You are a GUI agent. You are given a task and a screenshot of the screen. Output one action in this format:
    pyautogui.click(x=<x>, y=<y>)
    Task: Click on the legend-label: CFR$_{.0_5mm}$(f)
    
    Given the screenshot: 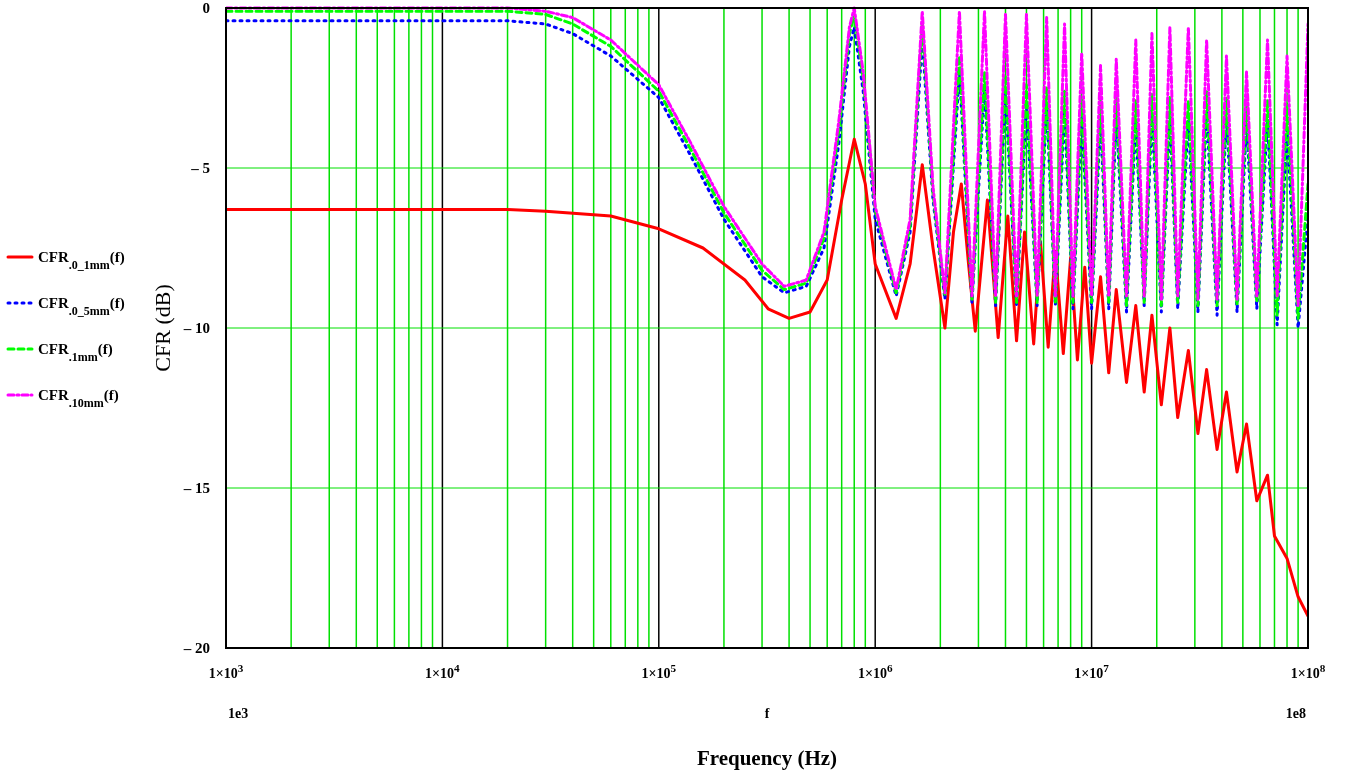 What is the action you would take?
    pyautogui.click(x=81, y=306)
    